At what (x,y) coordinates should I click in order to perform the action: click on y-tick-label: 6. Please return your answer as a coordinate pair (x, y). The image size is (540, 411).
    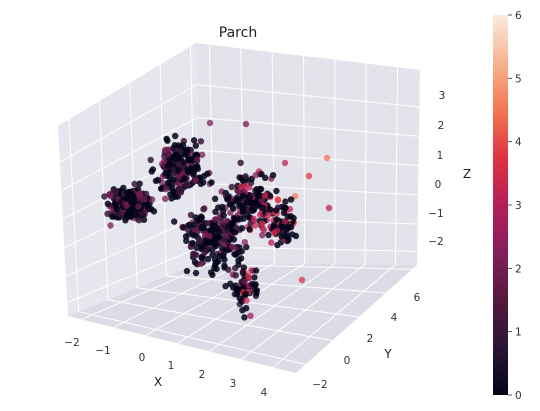
    Looking at the image, I should click on (417, 298).